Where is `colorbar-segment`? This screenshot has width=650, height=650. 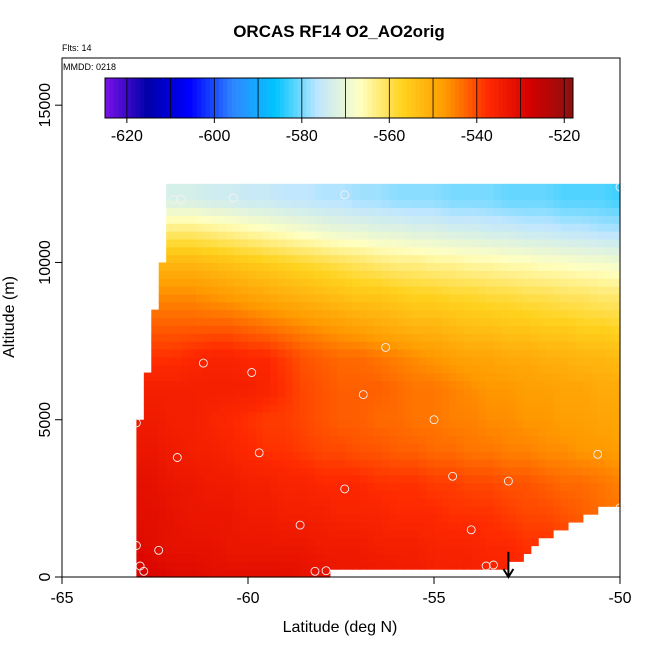 colorbar-segment is located at coordinates (435, 98).